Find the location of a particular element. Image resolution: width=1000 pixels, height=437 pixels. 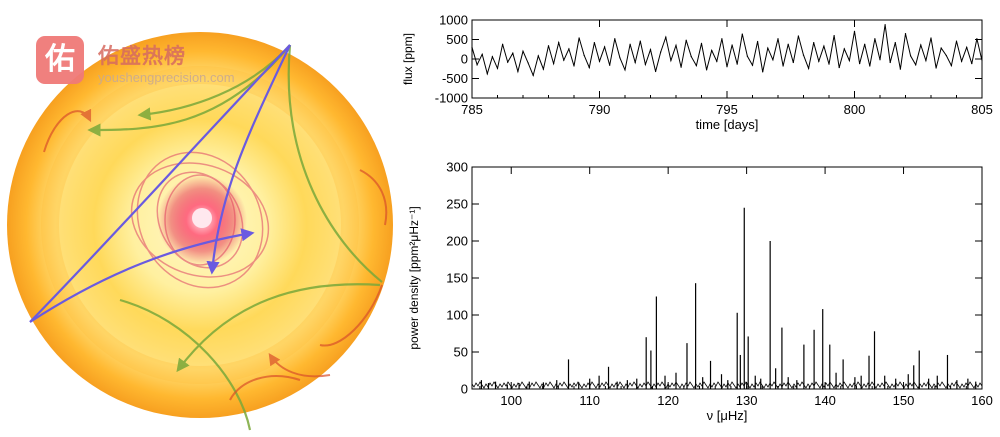

noise-floor is located at coordinates (727, 385).